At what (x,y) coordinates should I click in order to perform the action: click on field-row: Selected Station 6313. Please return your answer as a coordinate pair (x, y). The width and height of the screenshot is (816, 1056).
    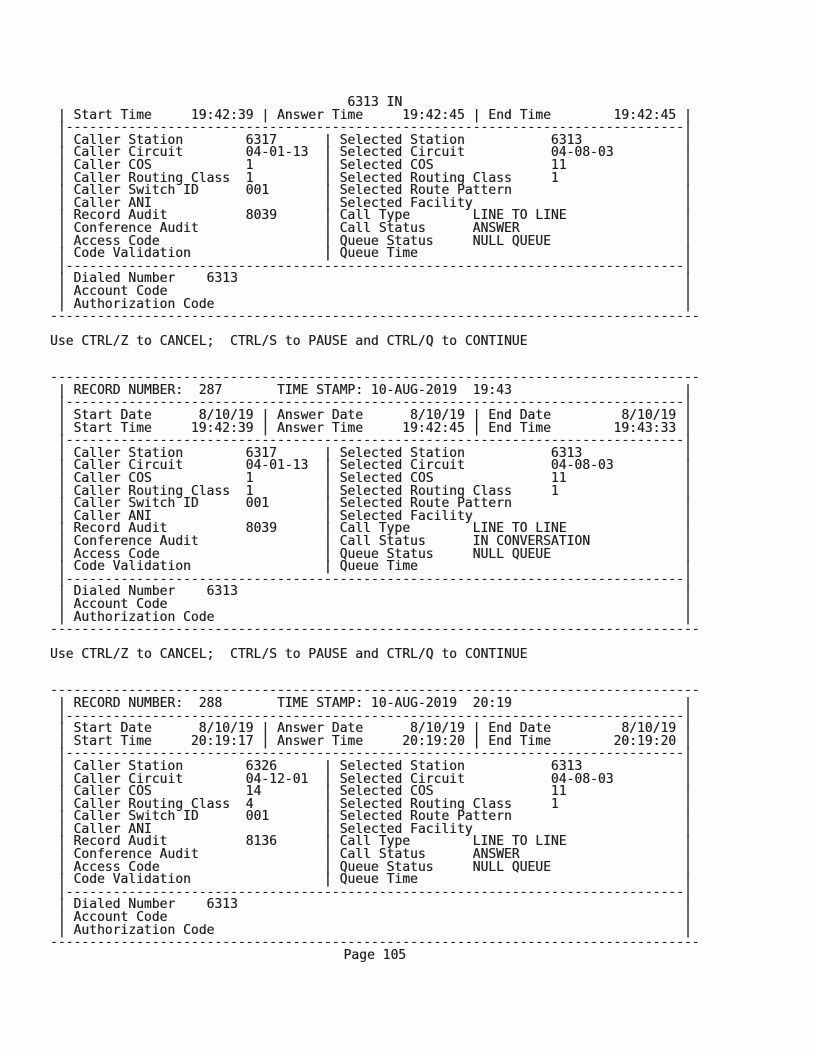
    Looking at the image, I should click on (390, 767).